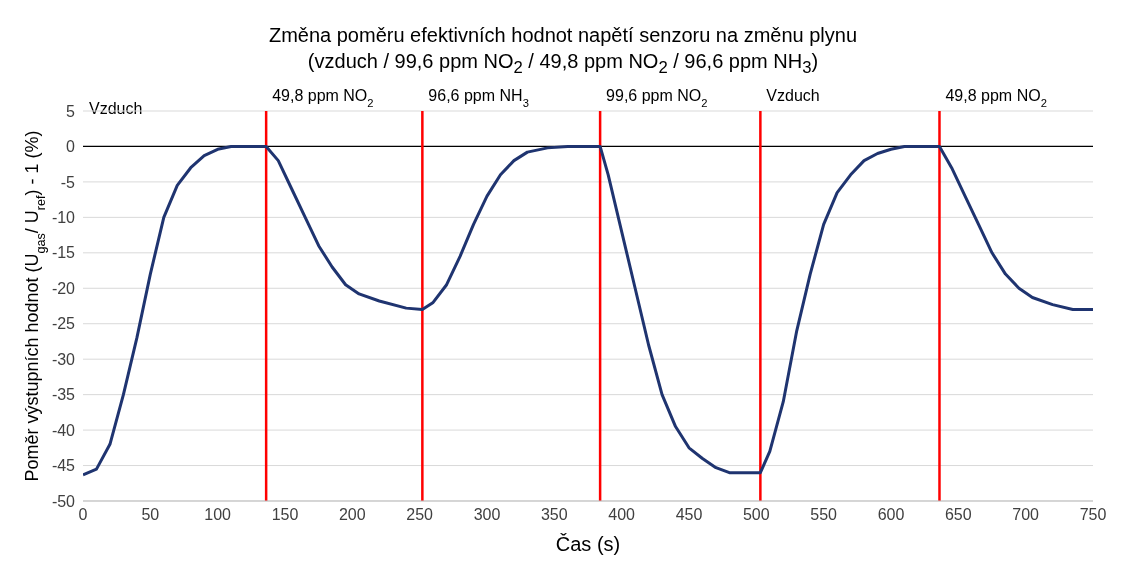 The image size is (1128, 561). Describe the element at coordinates (63, 430) in the screenshot. I see `y-tick-label: -40` at that location.